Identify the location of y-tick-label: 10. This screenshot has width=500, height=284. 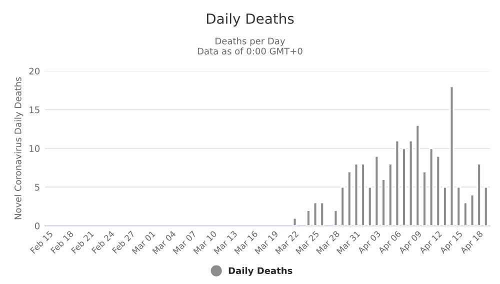
(35, 148).